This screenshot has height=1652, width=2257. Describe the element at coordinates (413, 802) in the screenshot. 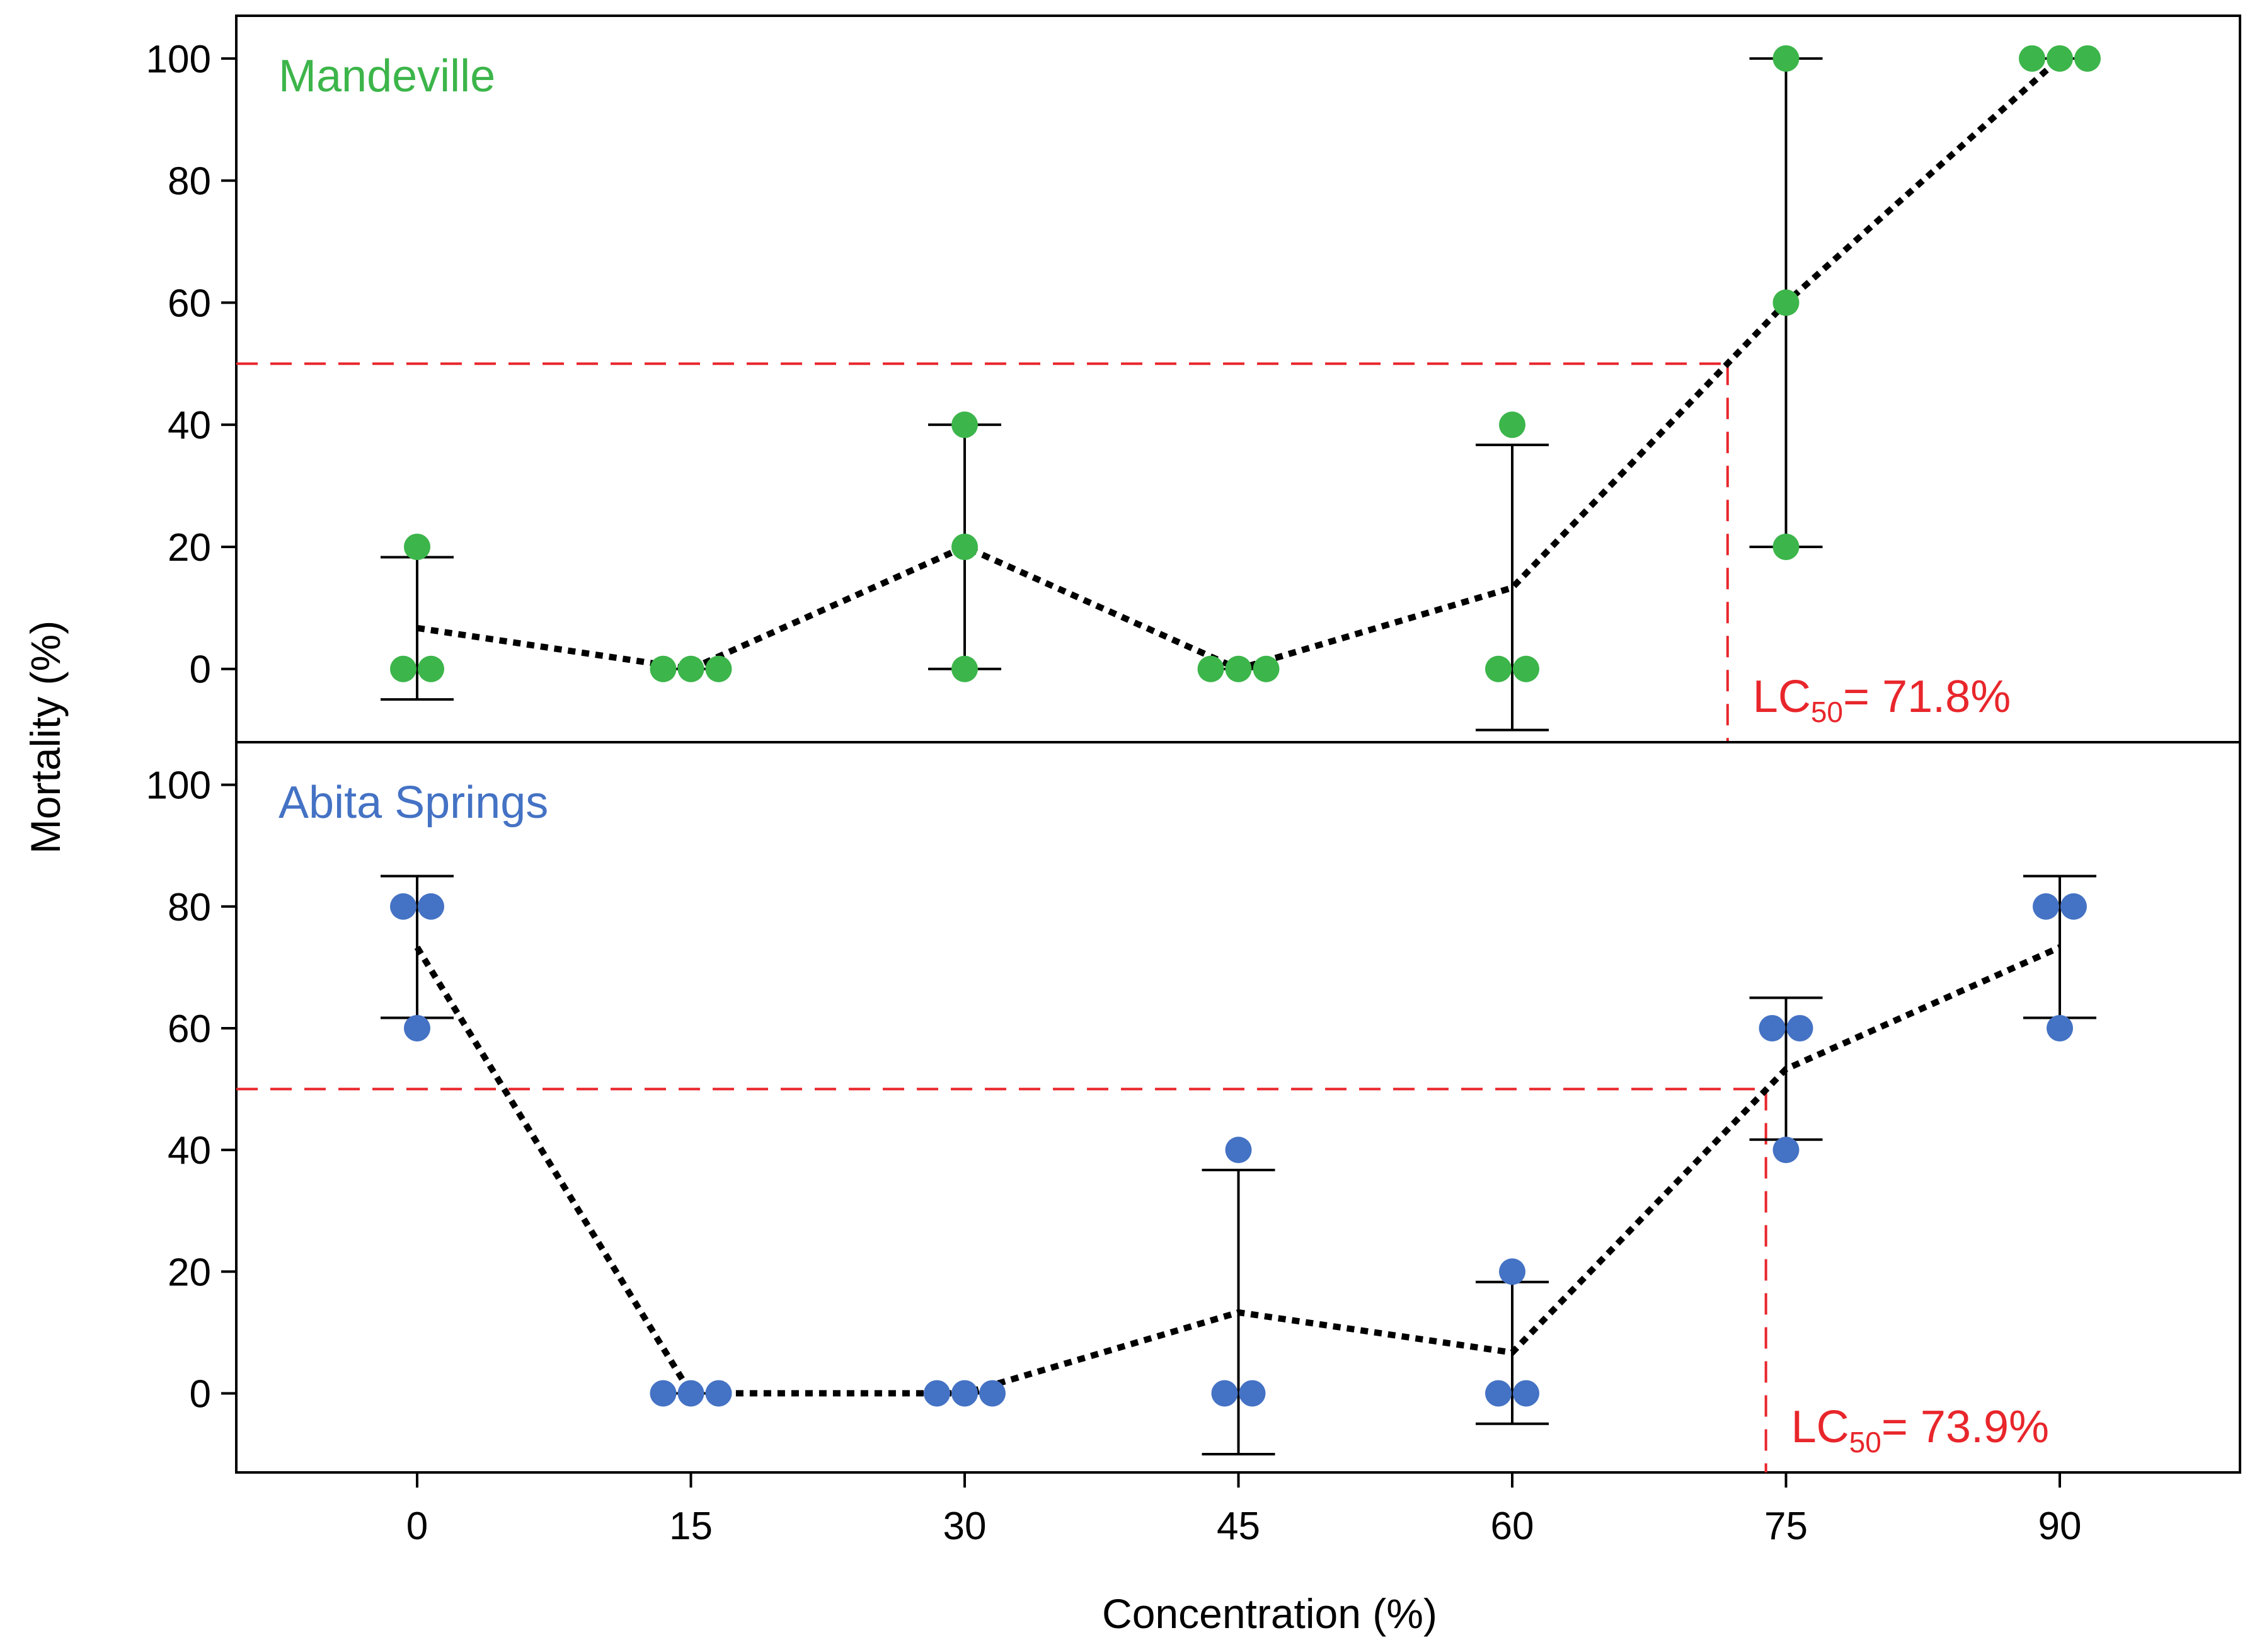

I see `panel-label: Abita Springs` at that location.